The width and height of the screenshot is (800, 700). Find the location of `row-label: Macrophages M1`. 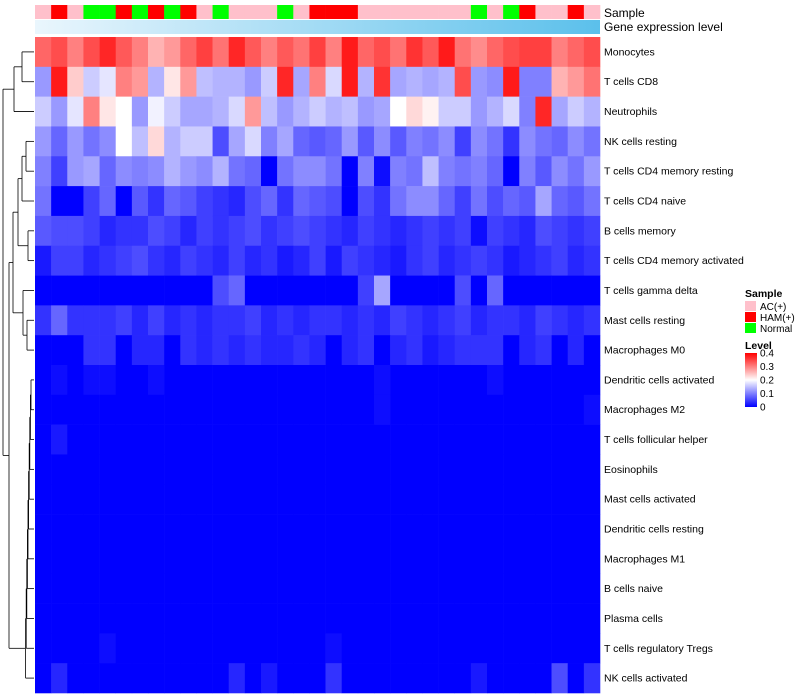

row-label: Macrophages M1 is located at coordinates (644, 559).